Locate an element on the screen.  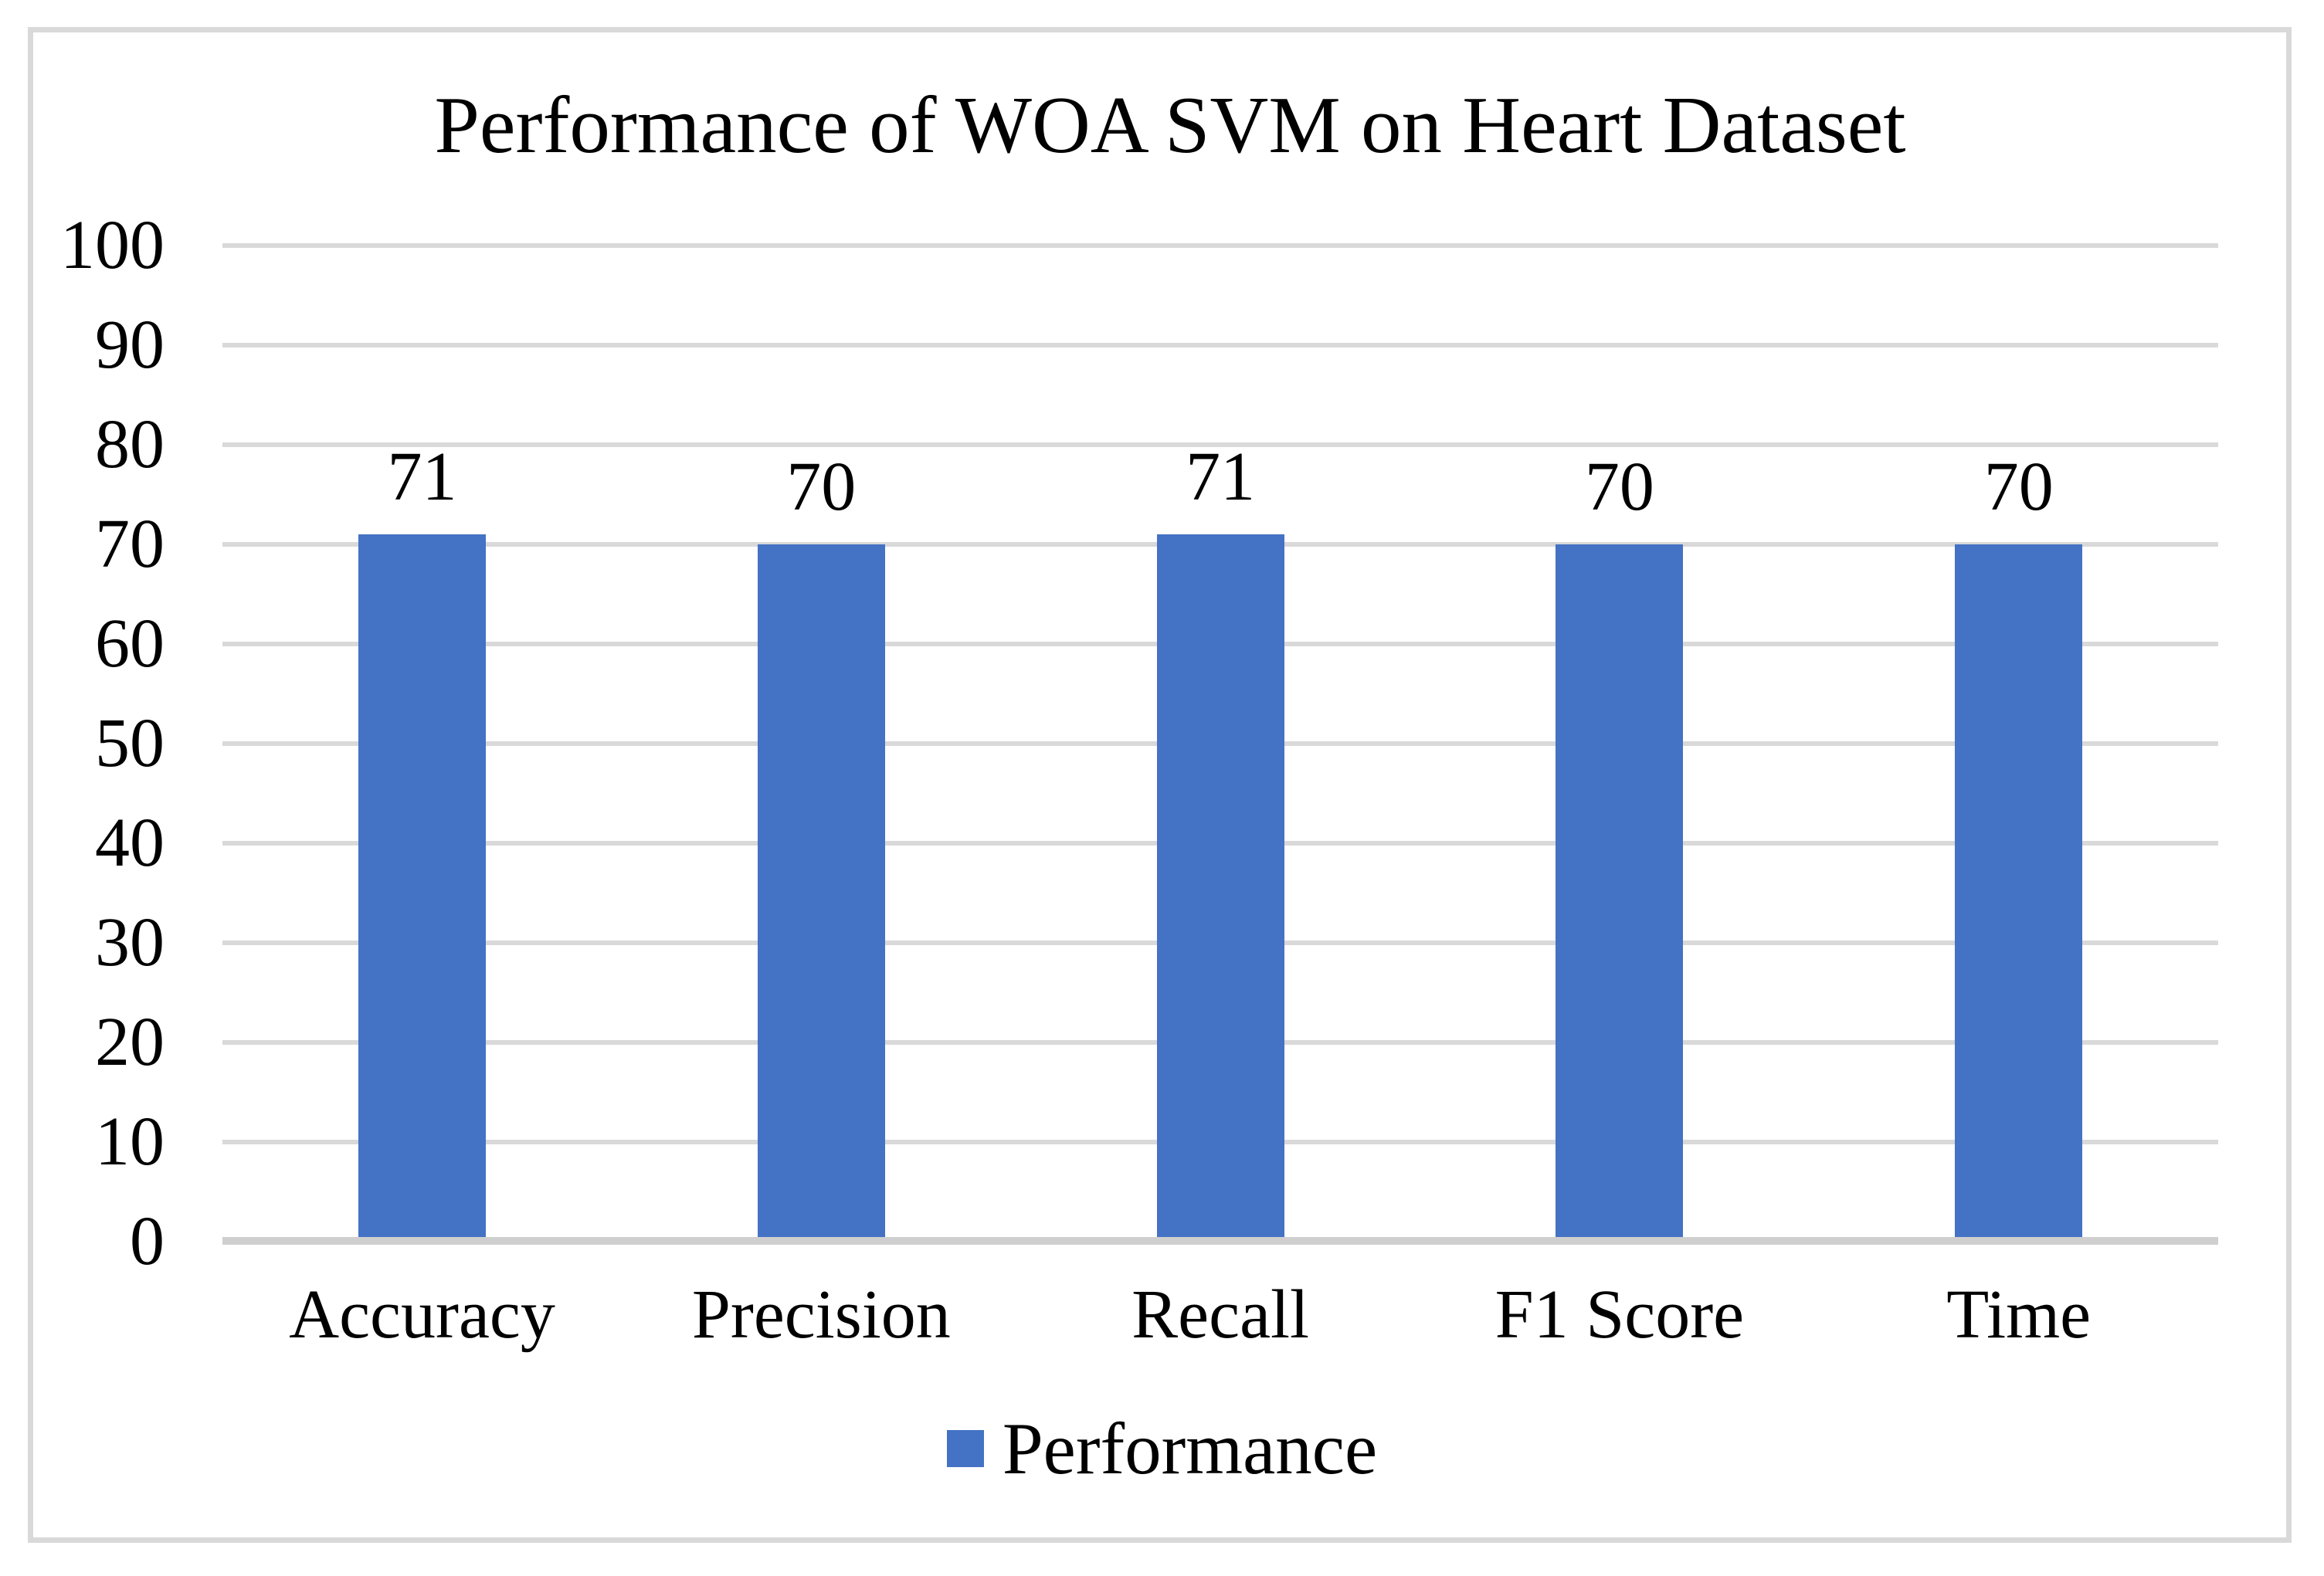
y-axis-tick-label: 40 is located at coordinates (130, 843).